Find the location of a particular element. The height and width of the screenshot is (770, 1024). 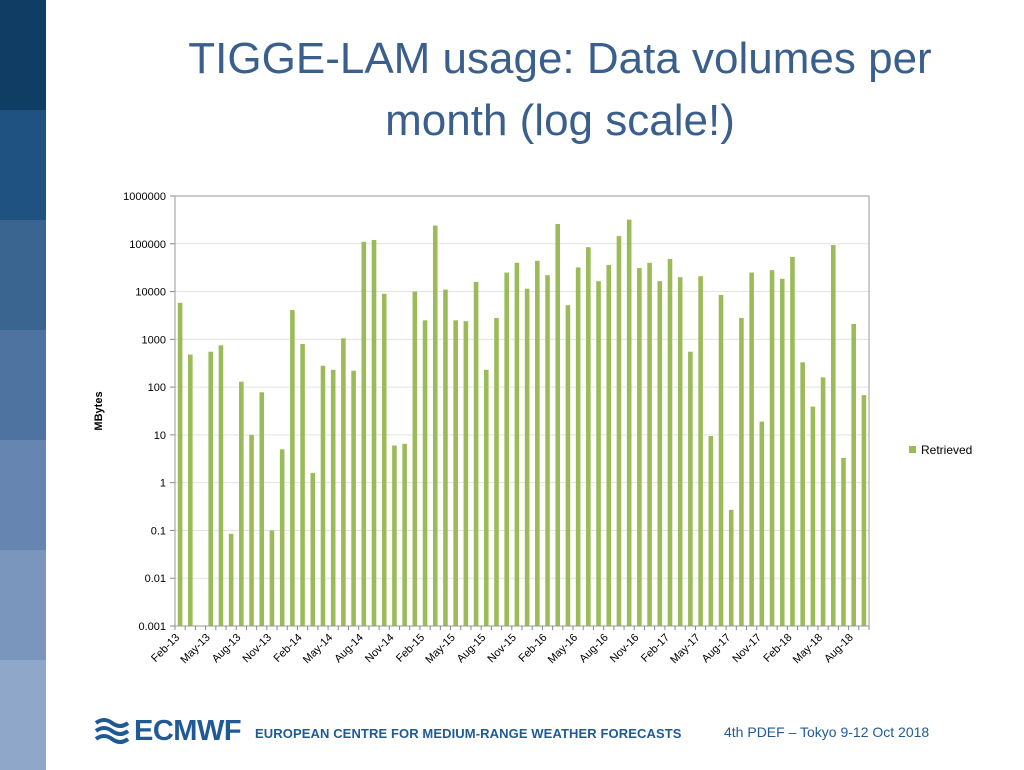

x-tick-label: Feb-13 is located at coordinates (165, 648).